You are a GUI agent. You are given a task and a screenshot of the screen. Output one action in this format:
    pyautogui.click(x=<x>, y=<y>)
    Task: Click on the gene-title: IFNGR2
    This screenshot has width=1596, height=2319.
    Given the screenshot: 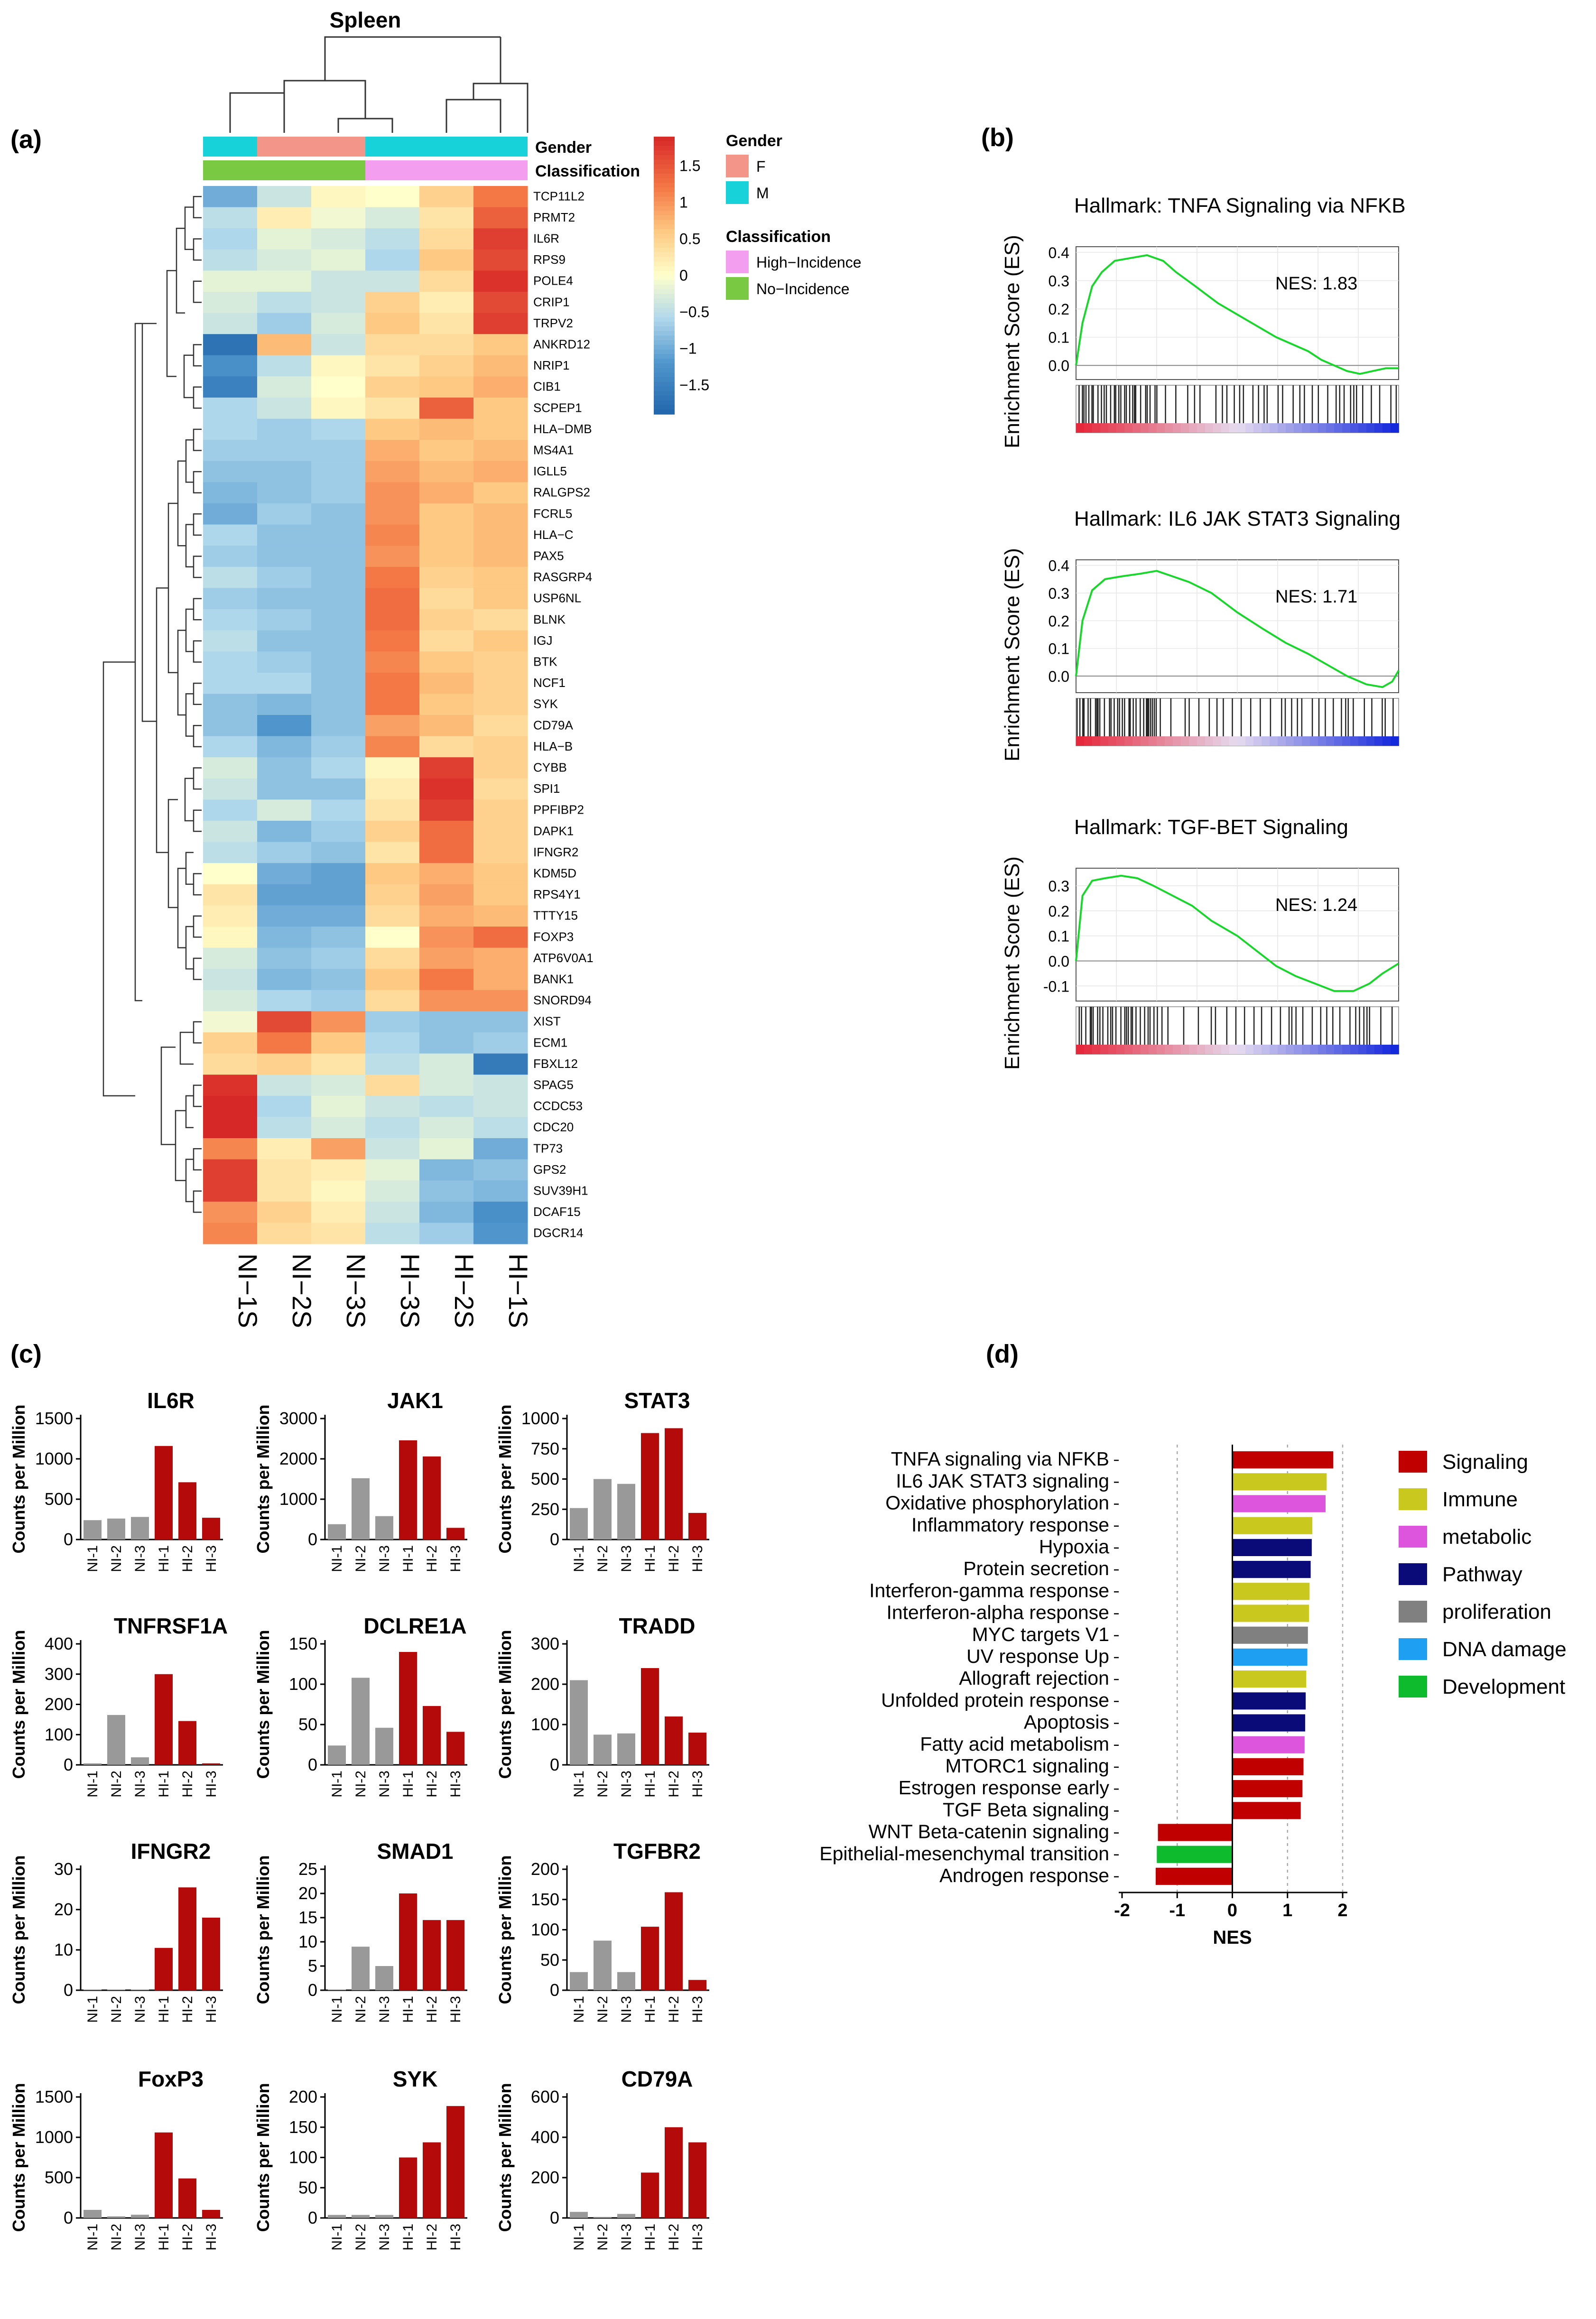 What is the action you would take?
    pyautogui.click(x=171, y=1851)
    